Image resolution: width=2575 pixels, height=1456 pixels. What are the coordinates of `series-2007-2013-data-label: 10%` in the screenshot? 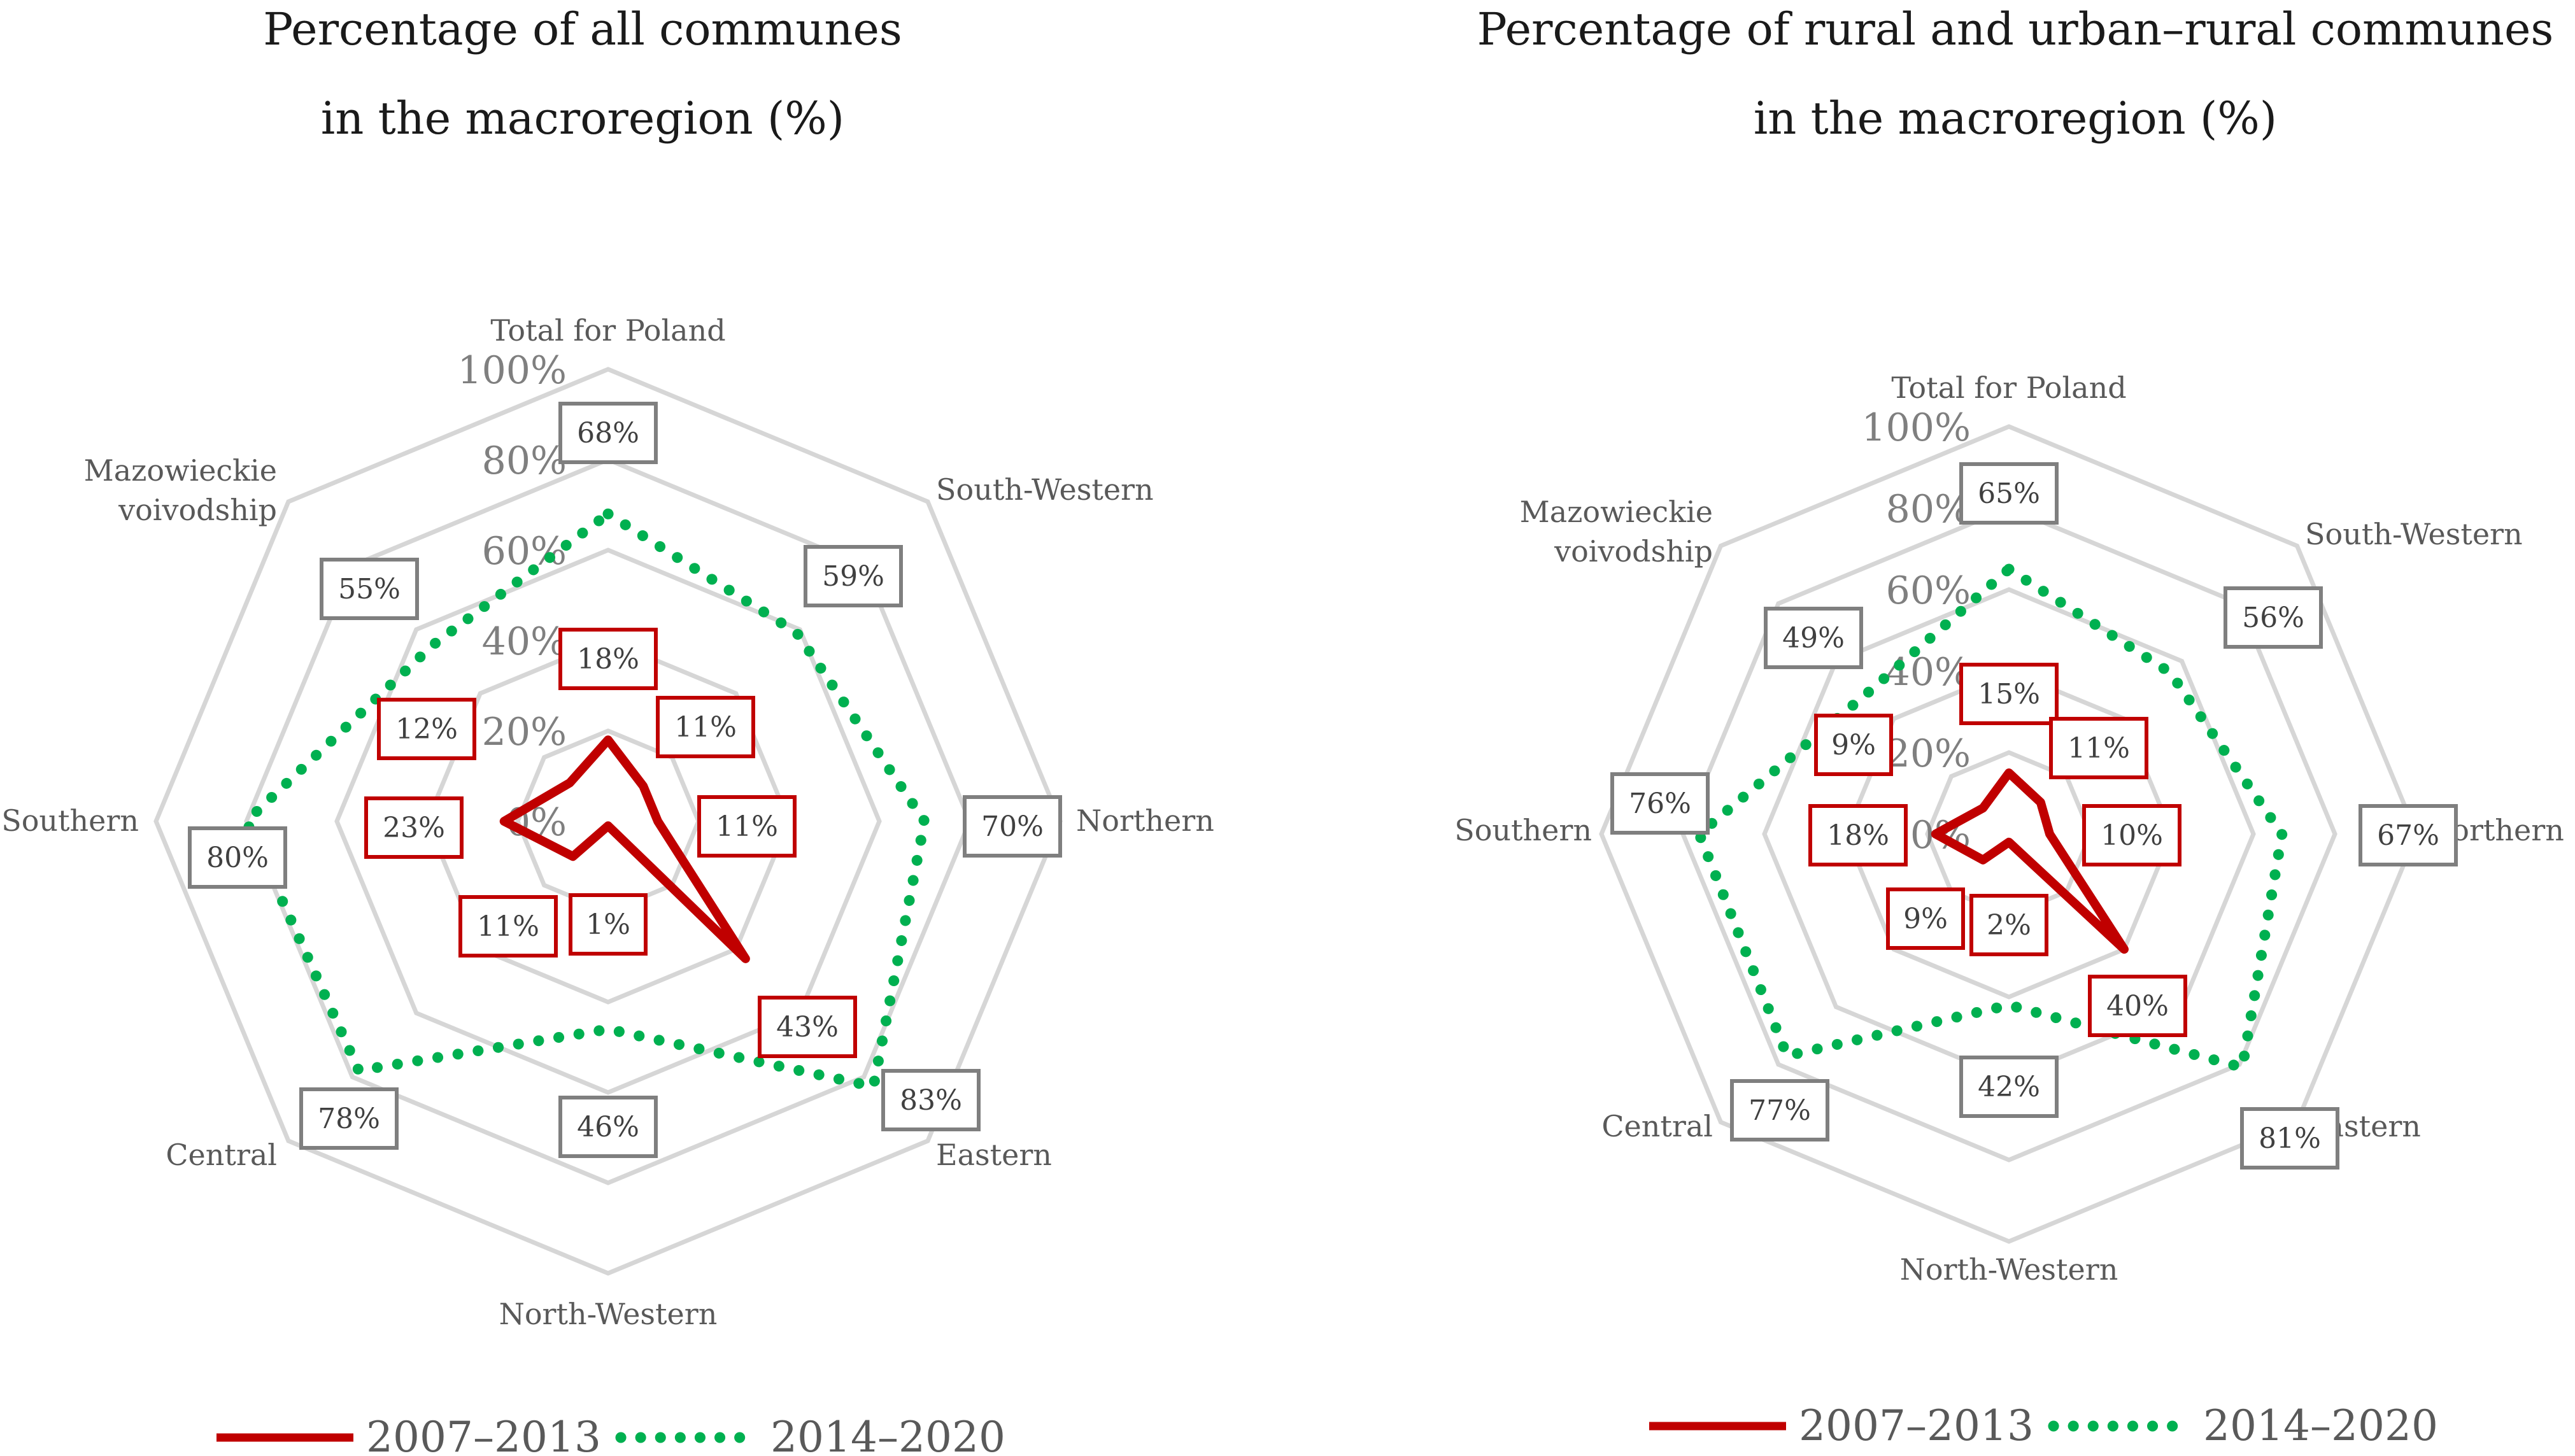 It's located at (2132, 835).